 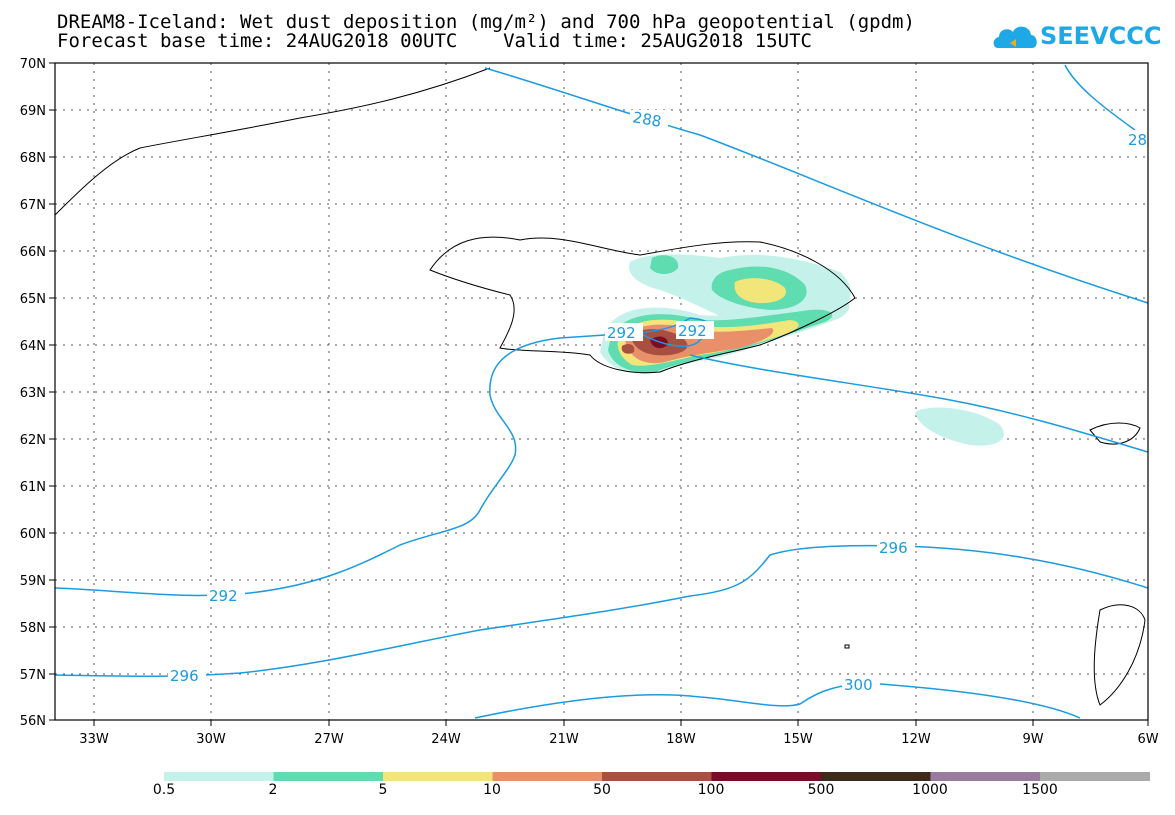 I want to click on lon-label: 27W, so click(x=329, y=739).